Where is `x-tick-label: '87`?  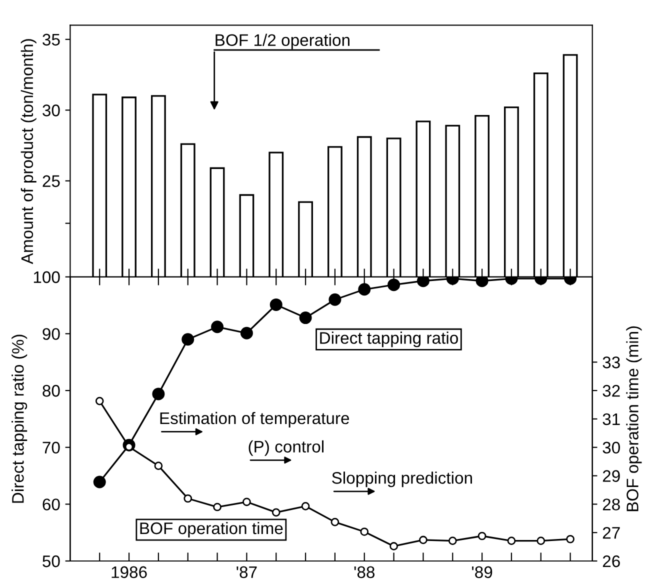
x-tick-label: '87 is located at coordinates (246, 572).